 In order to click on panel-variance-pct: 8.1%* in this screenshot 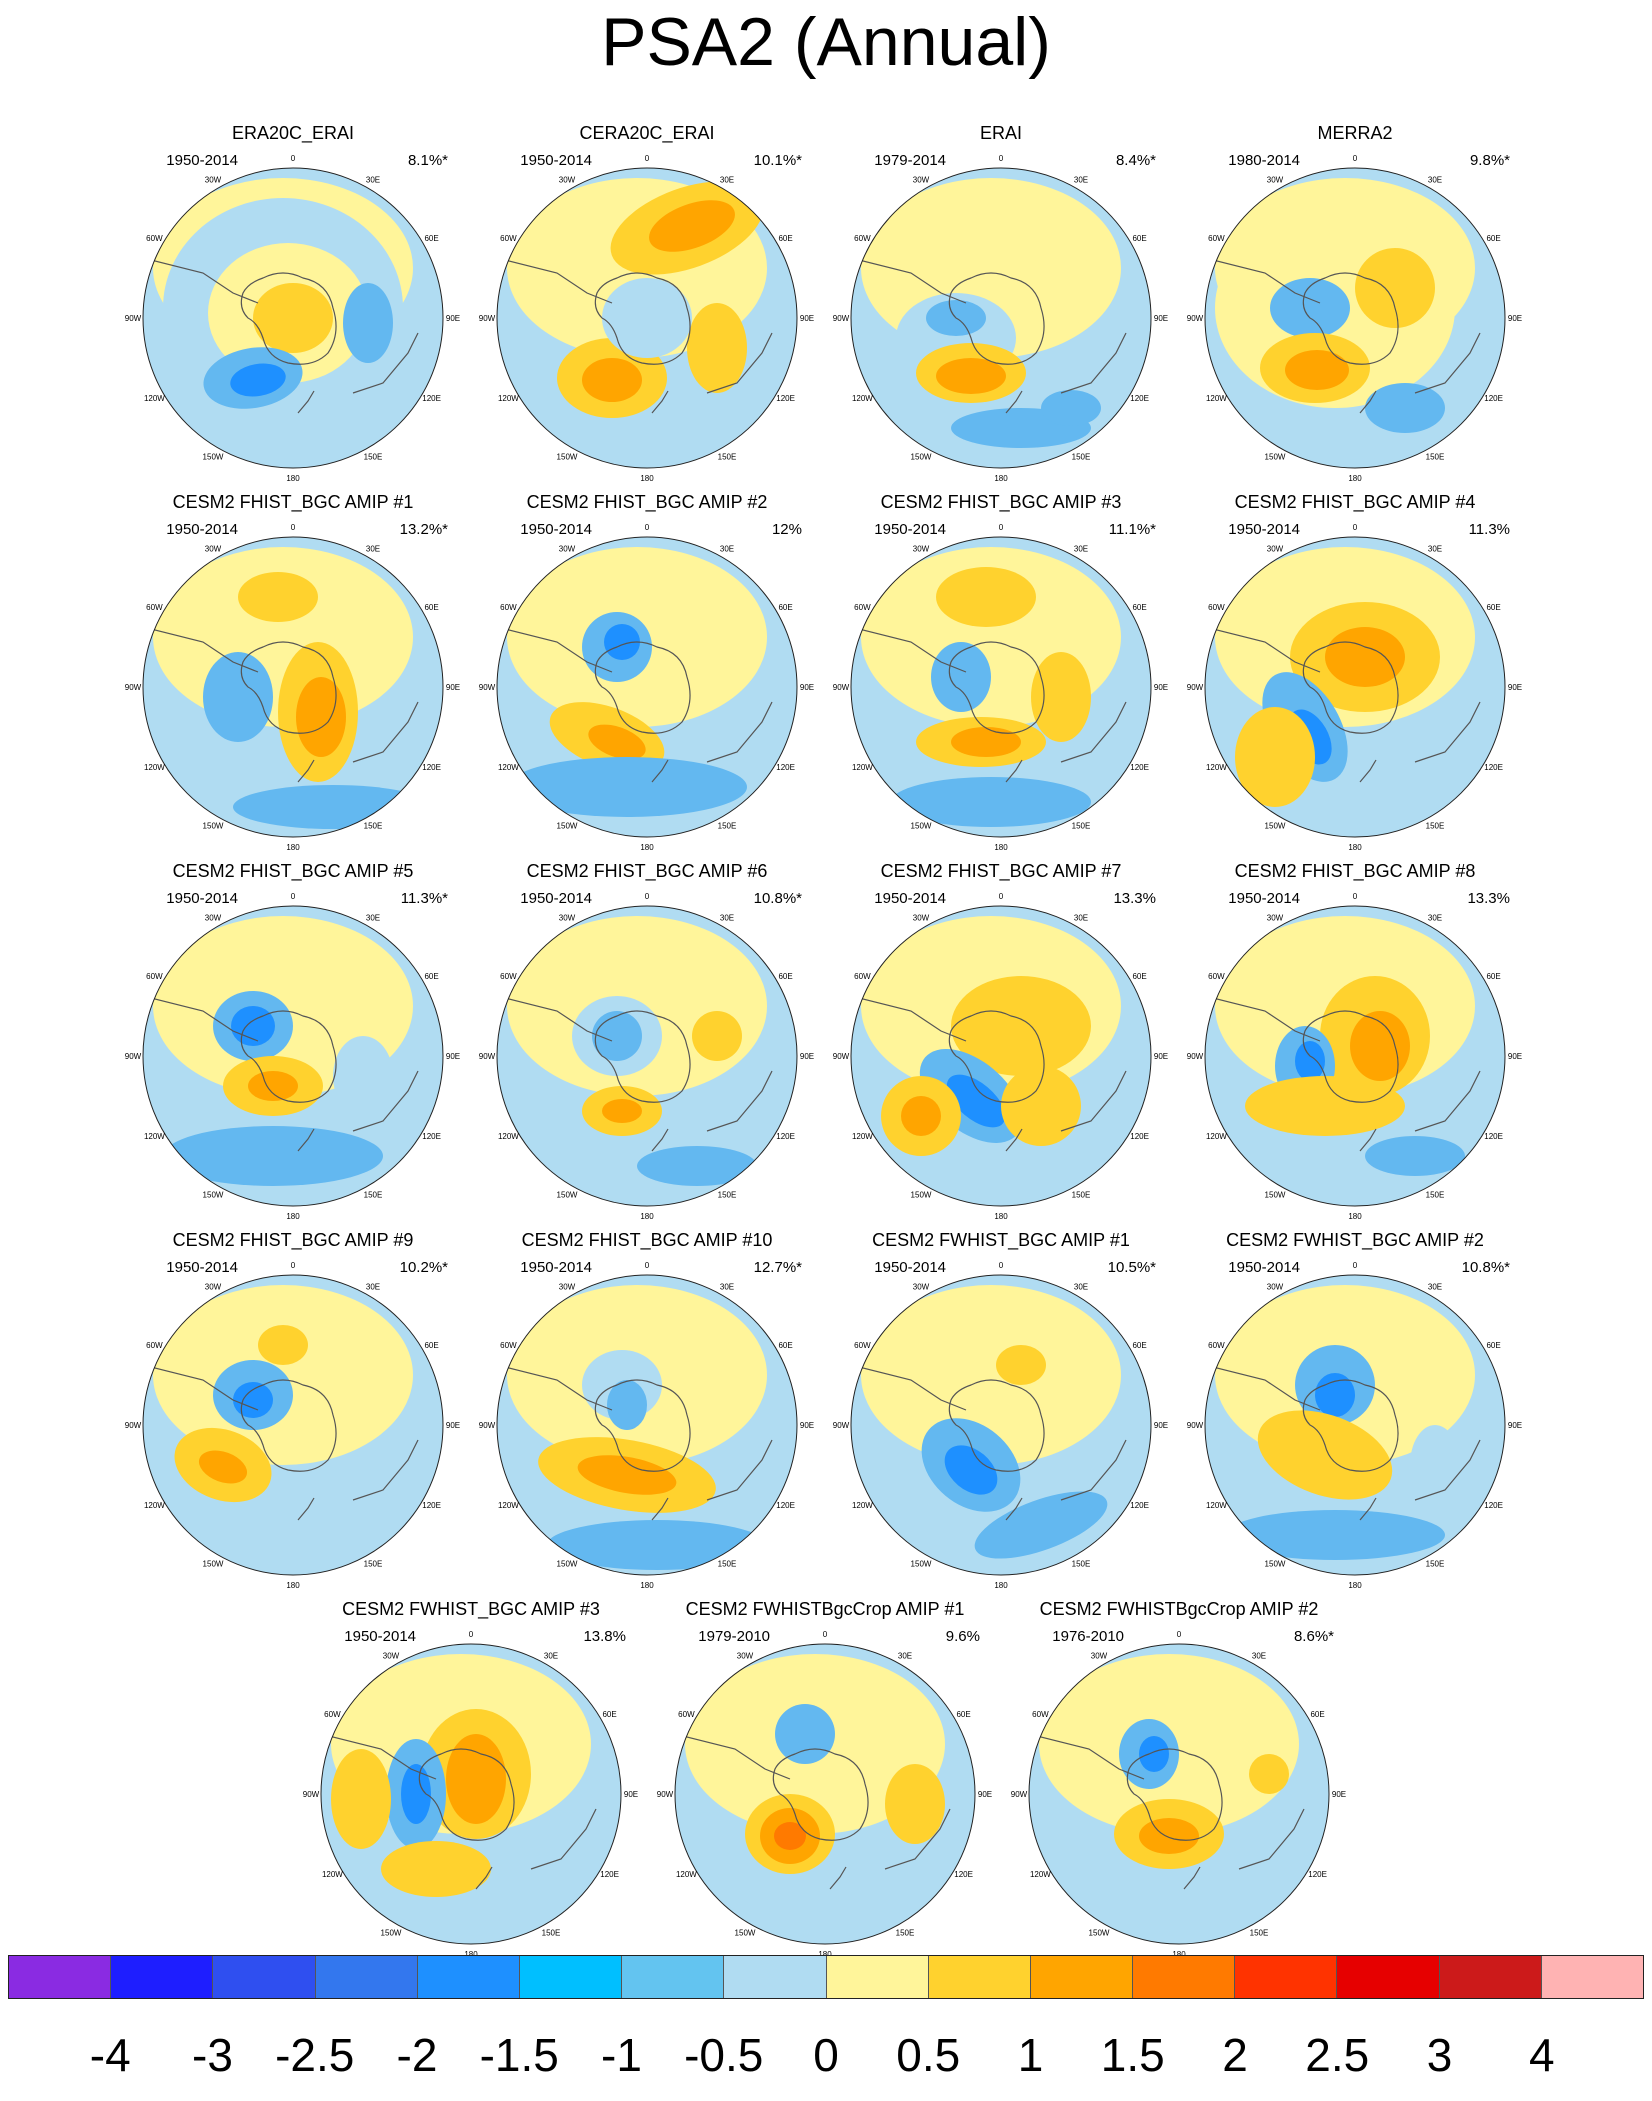, I will do `click(427, 160)`.